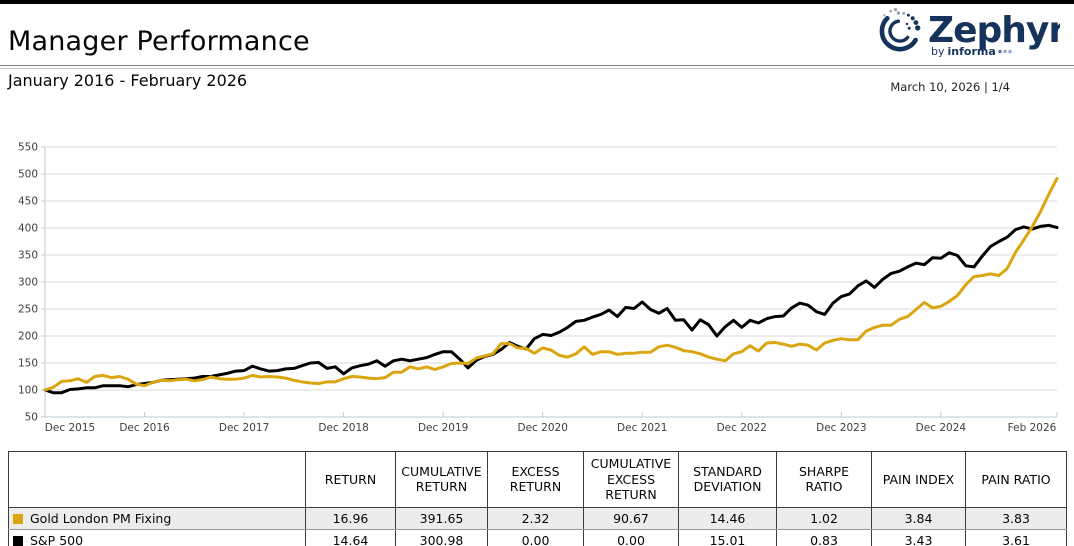 This screenshot has height=546, width=1074. I want to click on y-axis-label: 300, so click(28, 283).